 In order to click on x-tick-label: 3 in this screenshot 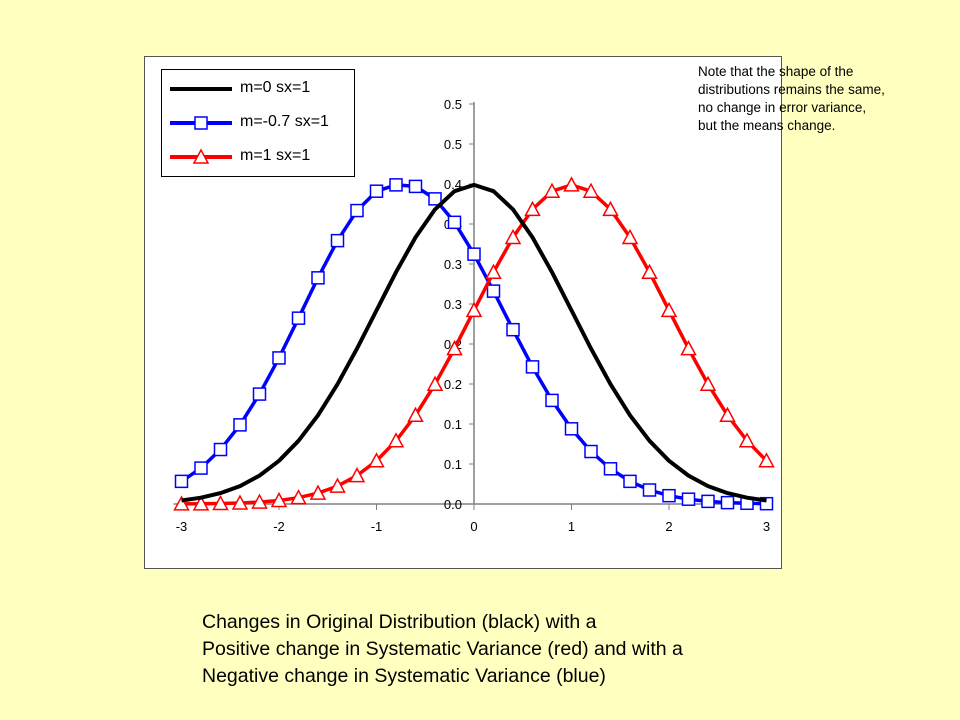, I will do `click(766, 526)`.